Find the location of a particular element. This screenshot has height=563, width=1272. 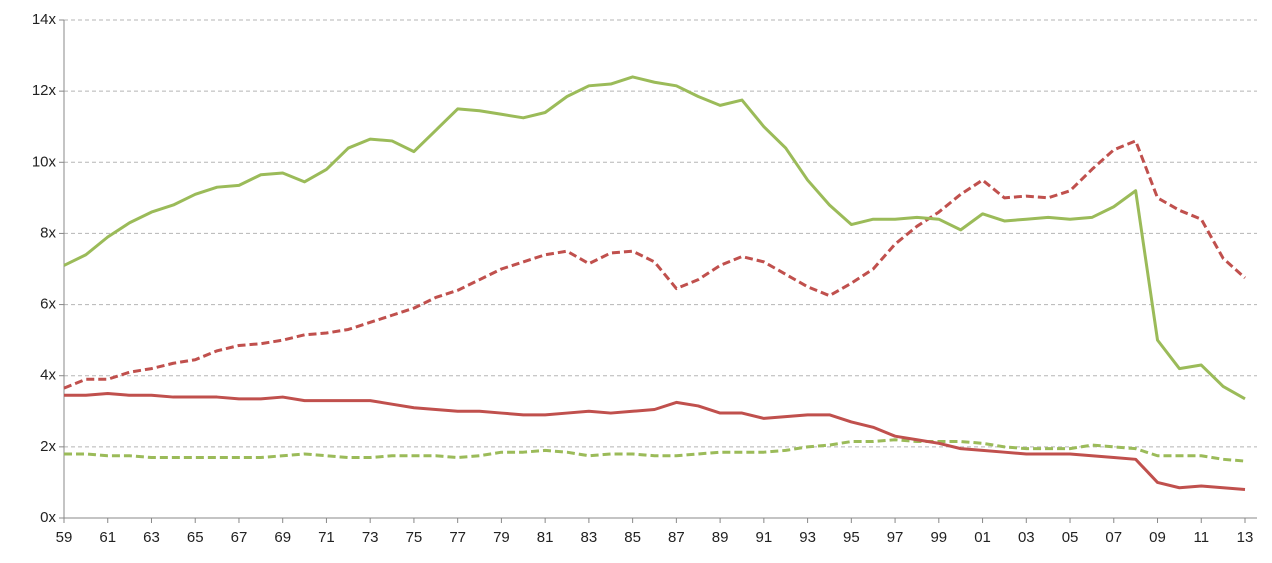

x-tick-label: 11 is located at coordinates (1201, 537).